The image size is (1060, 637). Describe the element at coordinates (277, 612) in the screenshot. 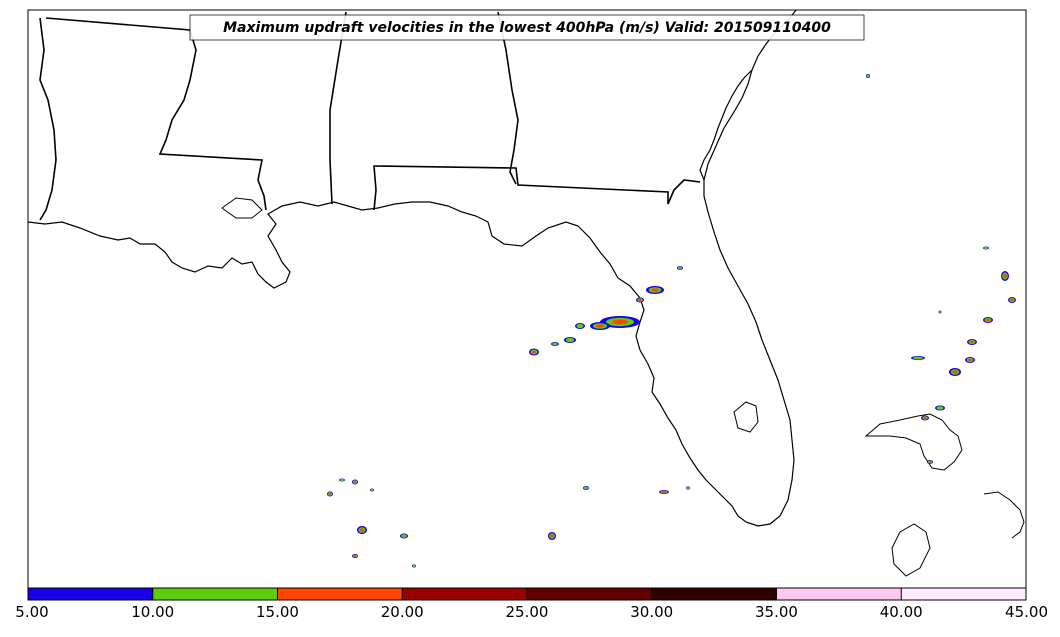

I see `colorbar-tick-label: 15.00` at that location.